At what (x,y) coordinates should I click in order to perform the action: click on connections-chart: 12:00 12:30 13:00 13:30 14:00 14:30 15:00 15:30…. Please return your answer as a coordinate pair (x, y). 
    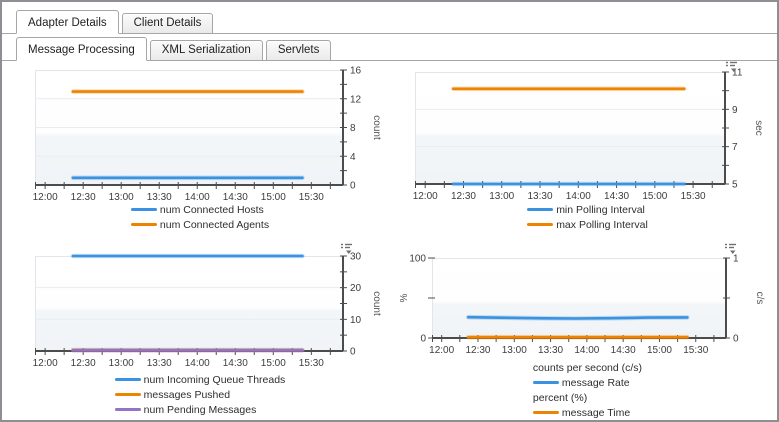
    Looking at the image, I should click on (207, 133).